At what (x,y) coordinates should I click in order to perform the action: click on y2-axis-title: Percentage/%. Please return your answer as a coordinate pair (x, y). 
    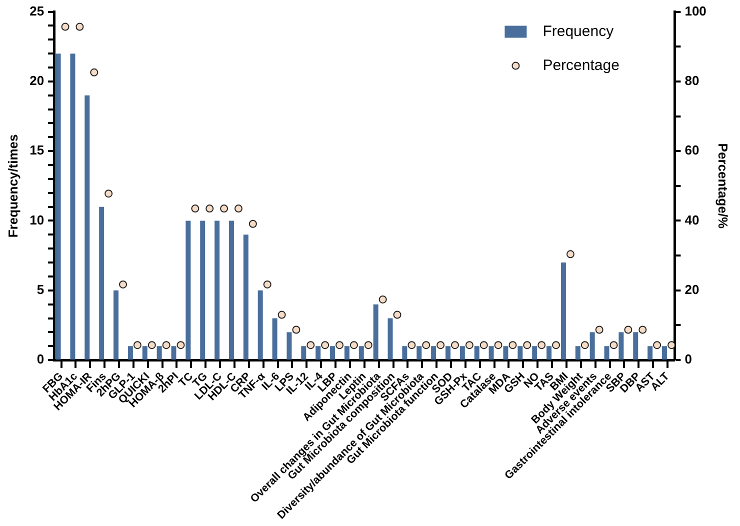
    Looking at the image, I should click on (723, 186).